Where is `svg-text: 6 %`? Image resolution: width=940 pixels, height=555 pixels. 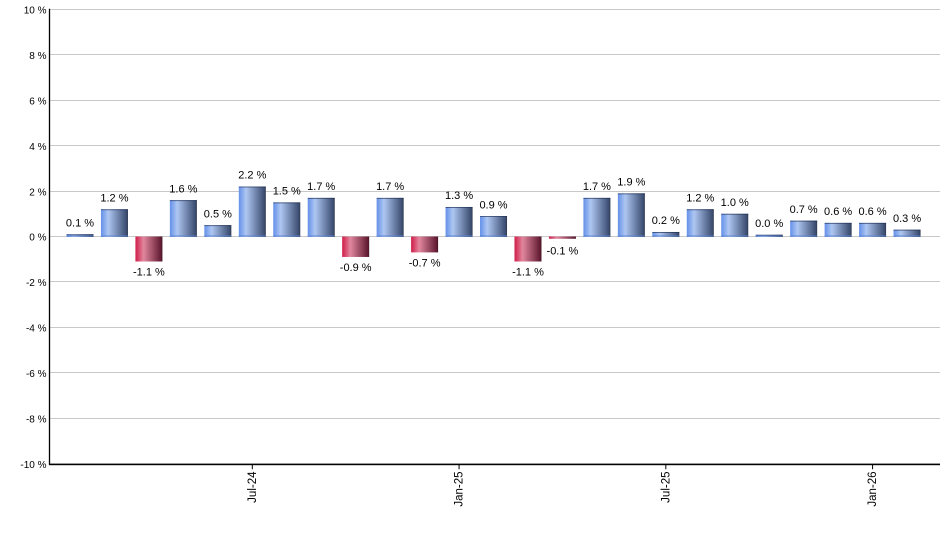 svg-text: 6 % is located at coordinates (37, 101).